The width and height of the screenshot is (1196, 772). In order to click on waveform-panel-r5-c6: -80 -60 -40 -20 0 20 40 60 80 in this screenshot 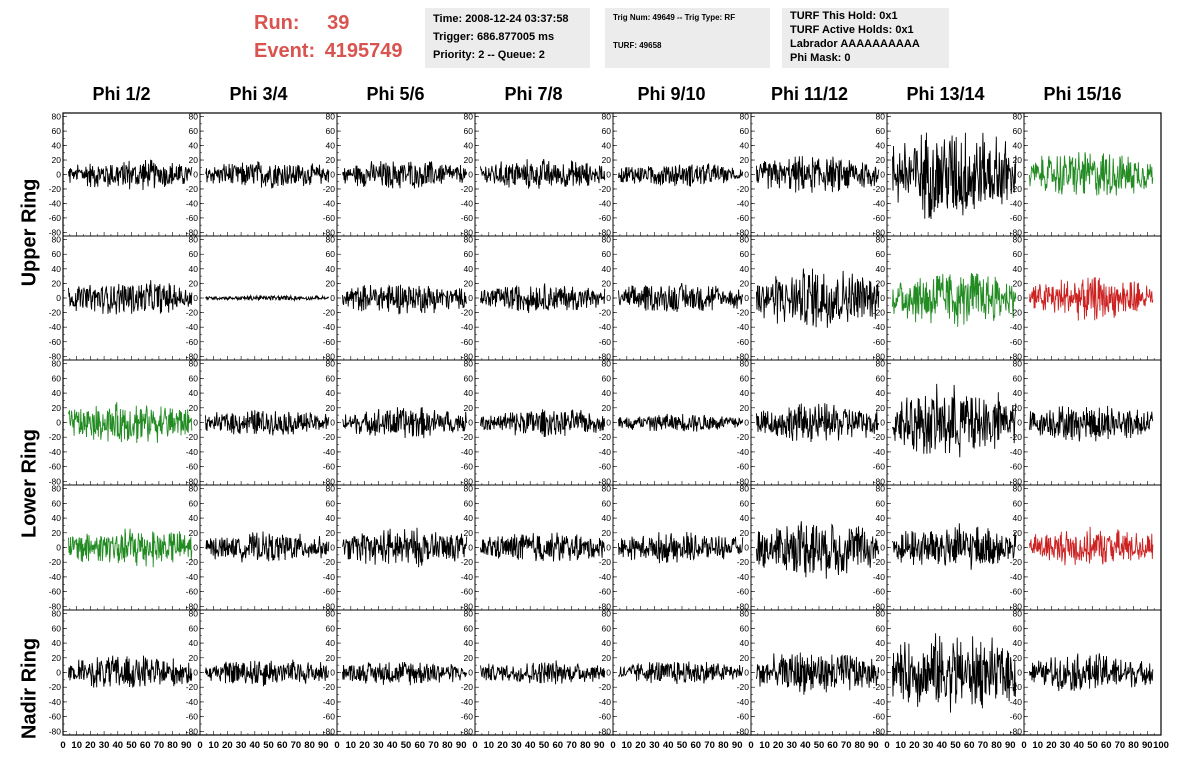, I will do `click(812, 672)`.